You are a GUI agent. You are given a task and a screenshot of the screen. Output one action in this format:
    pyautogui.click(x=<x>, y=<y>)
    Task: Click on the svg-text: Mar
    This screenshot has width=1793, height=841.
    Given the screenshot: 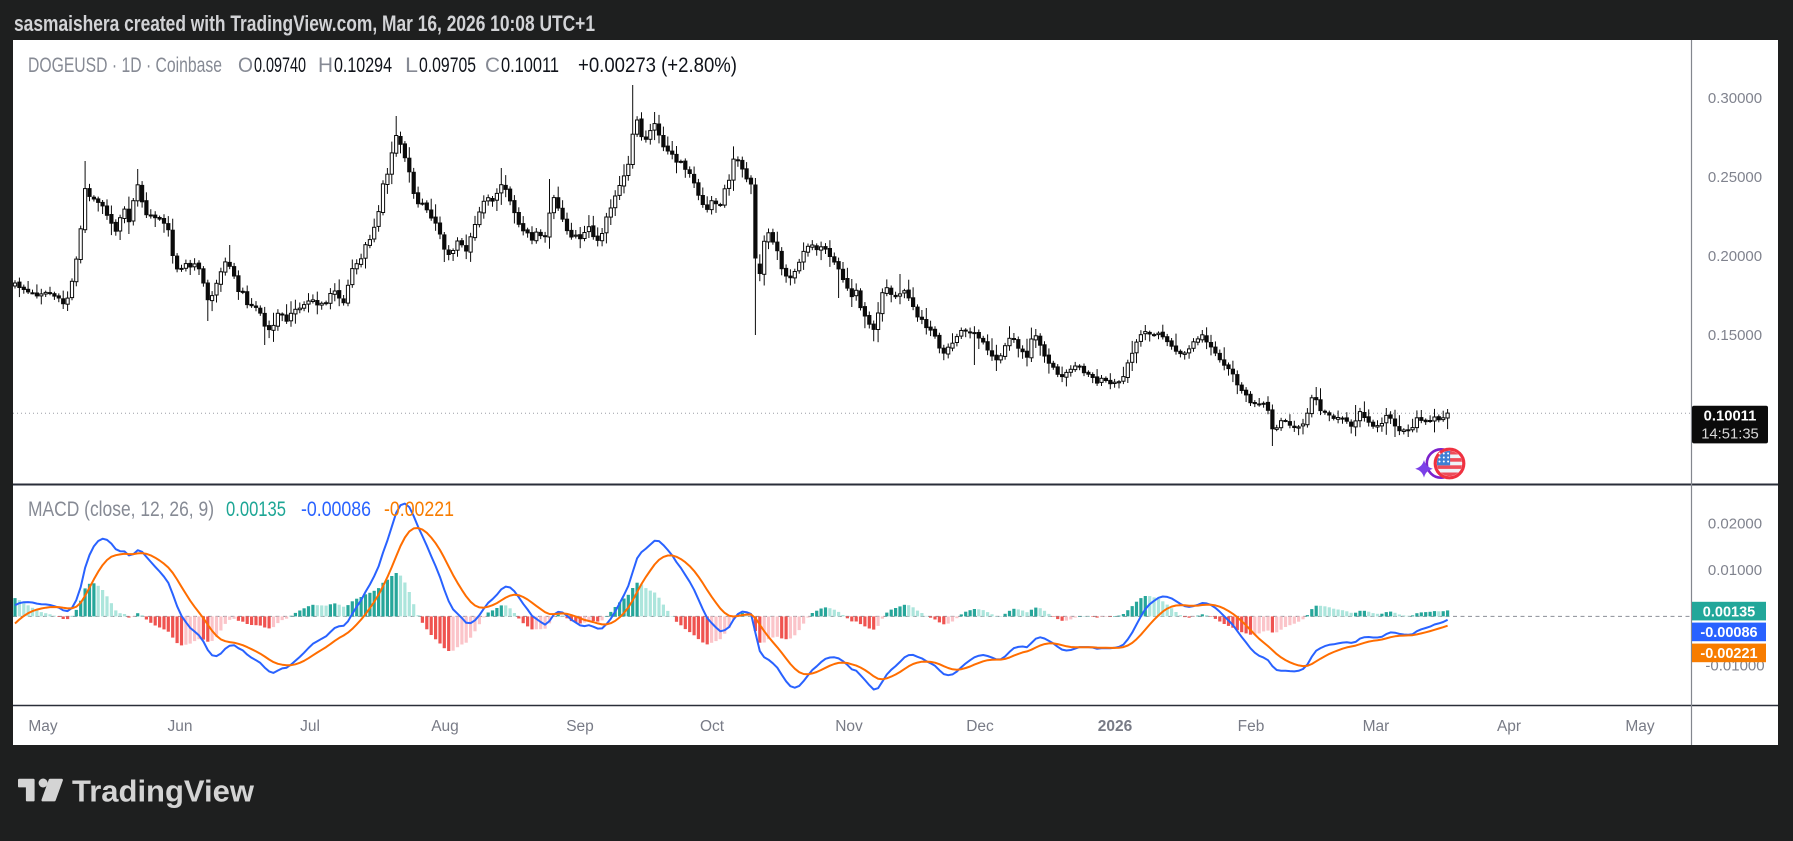 What is the action you would take?
    pyautogui.click(x=1376, y=726)
    